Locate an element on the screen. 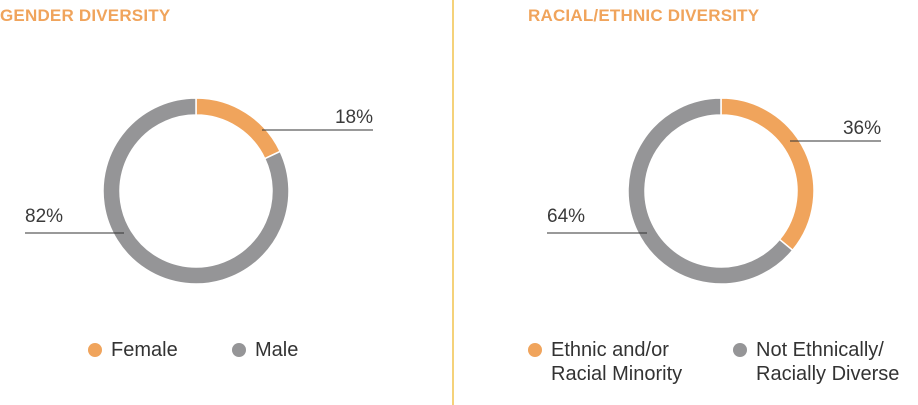 This screenshot has height=405, width=918. legend-item-female: Female is located at coordinates (133, 350).